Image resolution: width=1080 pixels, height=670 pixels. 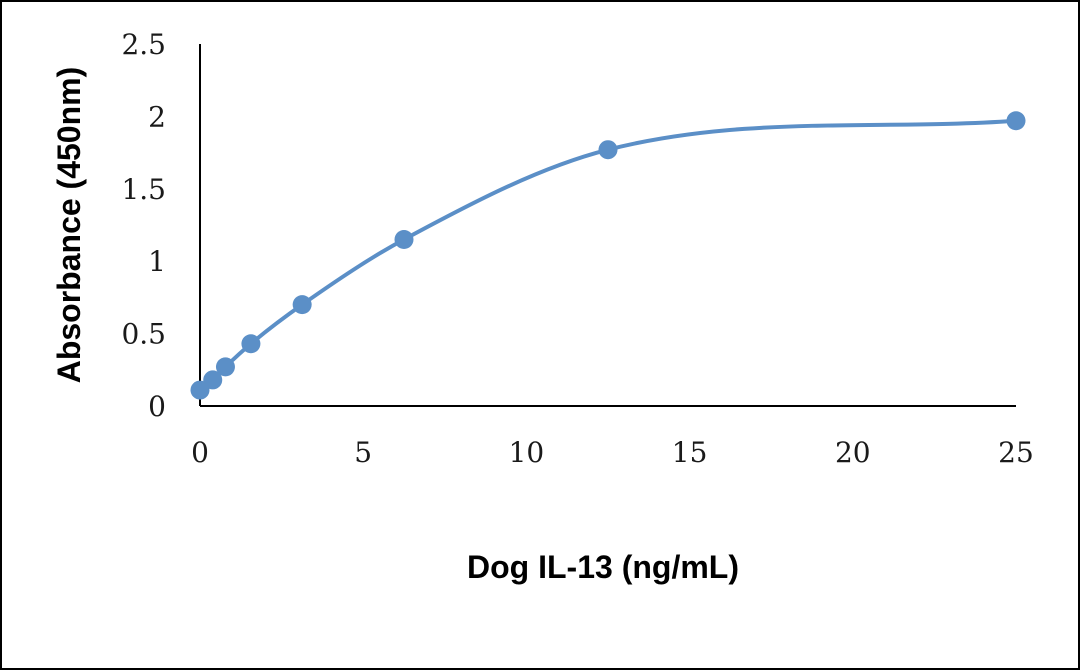 I want to click on x-tick-label: 25, so click(x=1016, y=452).